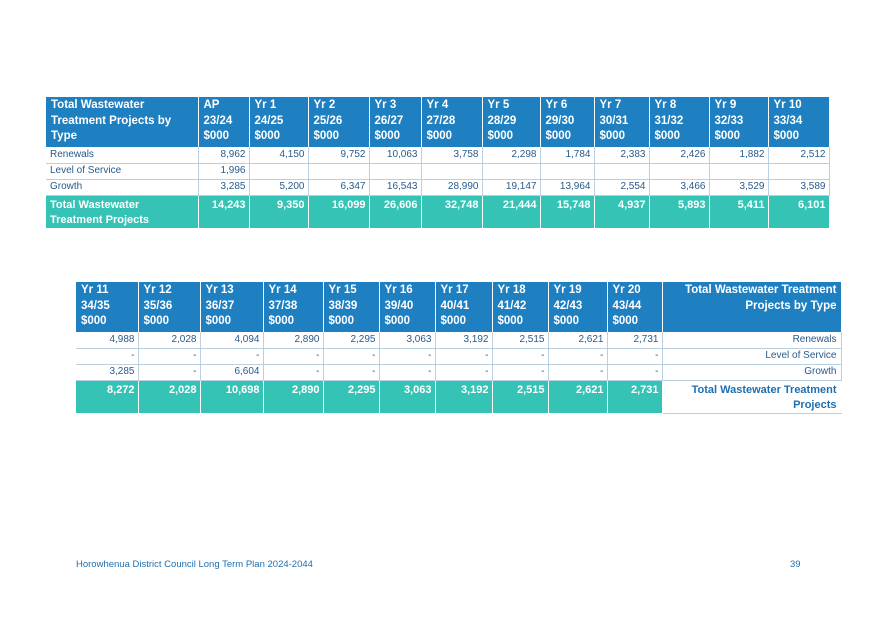 This screenshot has height=618, width=874. I want to click on header-cell: Yr 20 43/44 $000, so click(635, 307).